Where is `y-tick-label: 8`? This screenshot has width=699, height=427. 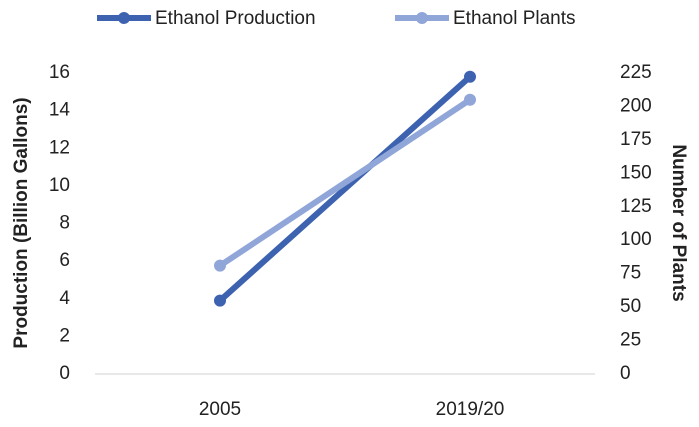
y-tick-label: 8 is located at coordinates (64, 223).